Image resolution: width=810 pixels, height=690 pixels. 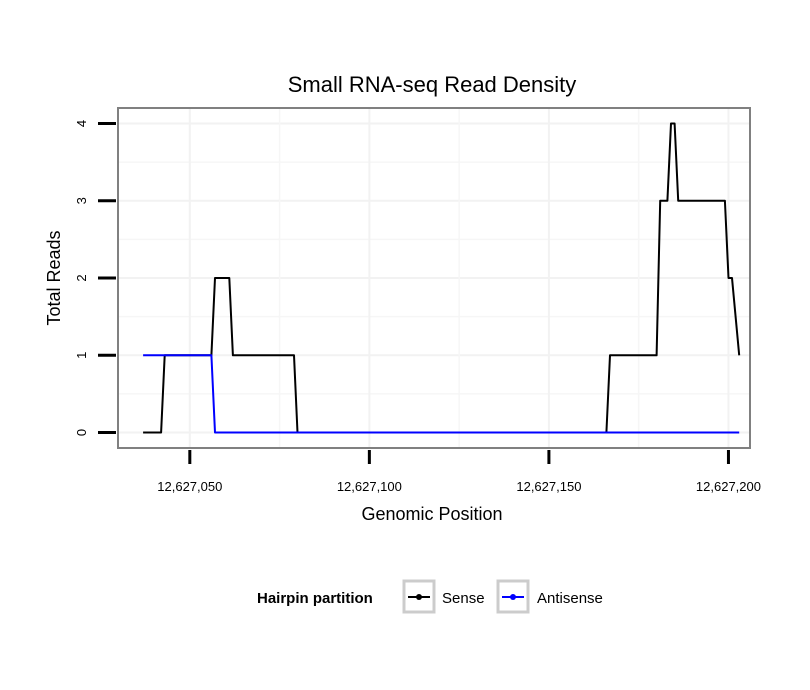 I want to click on y-tick-label: 4, so click(x=81, y=123).